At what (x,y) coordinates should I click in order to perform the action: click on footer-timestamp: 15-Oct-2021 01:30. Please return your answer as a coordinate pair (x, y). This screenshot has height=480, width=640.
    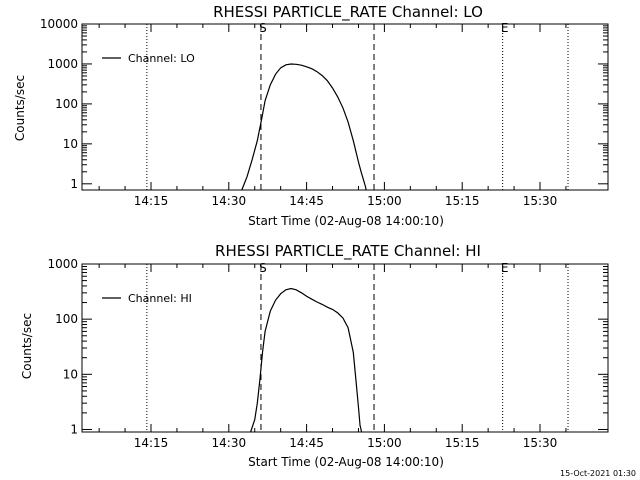
    Looking at the image, I should click on (598, 473).